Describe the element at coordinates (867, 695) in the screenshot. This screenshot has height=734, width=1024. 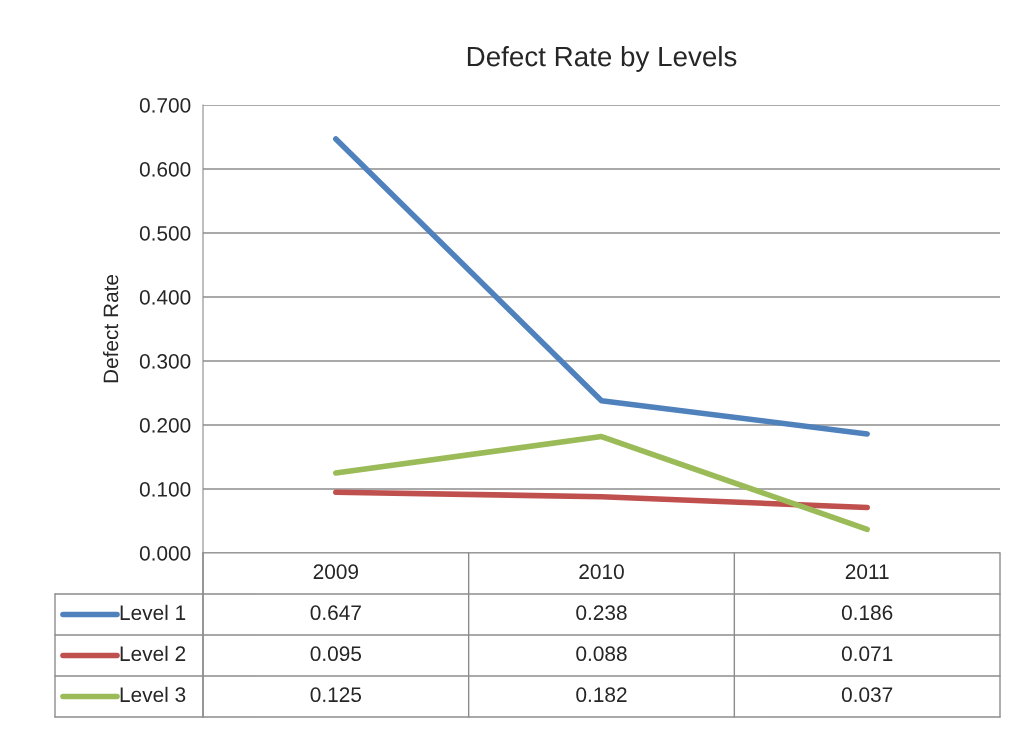
I see `data-label: 0.037` at that location.